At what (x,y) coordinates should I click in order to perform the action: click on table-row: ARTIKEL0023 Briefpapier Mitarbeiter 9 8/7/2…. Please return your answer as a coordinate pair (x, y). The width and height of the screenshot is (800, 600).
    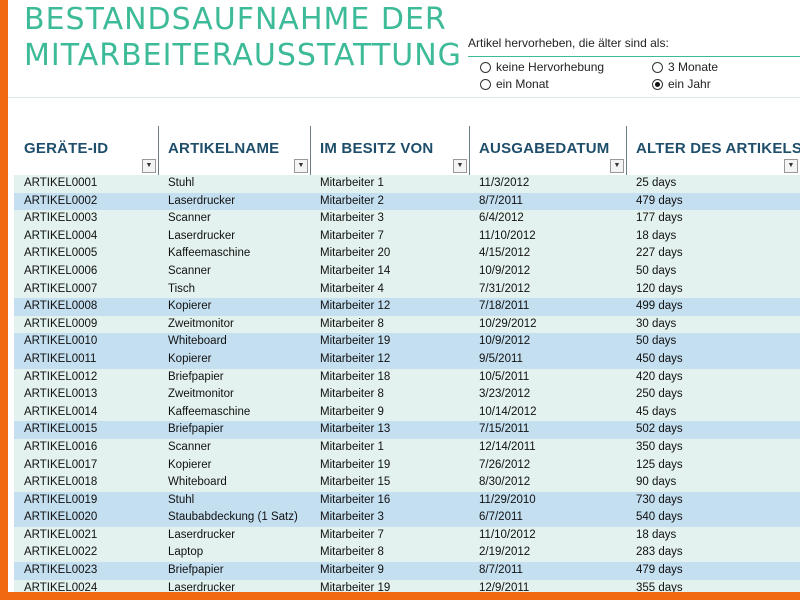
    Looking at the image, I should click on (407, 571).